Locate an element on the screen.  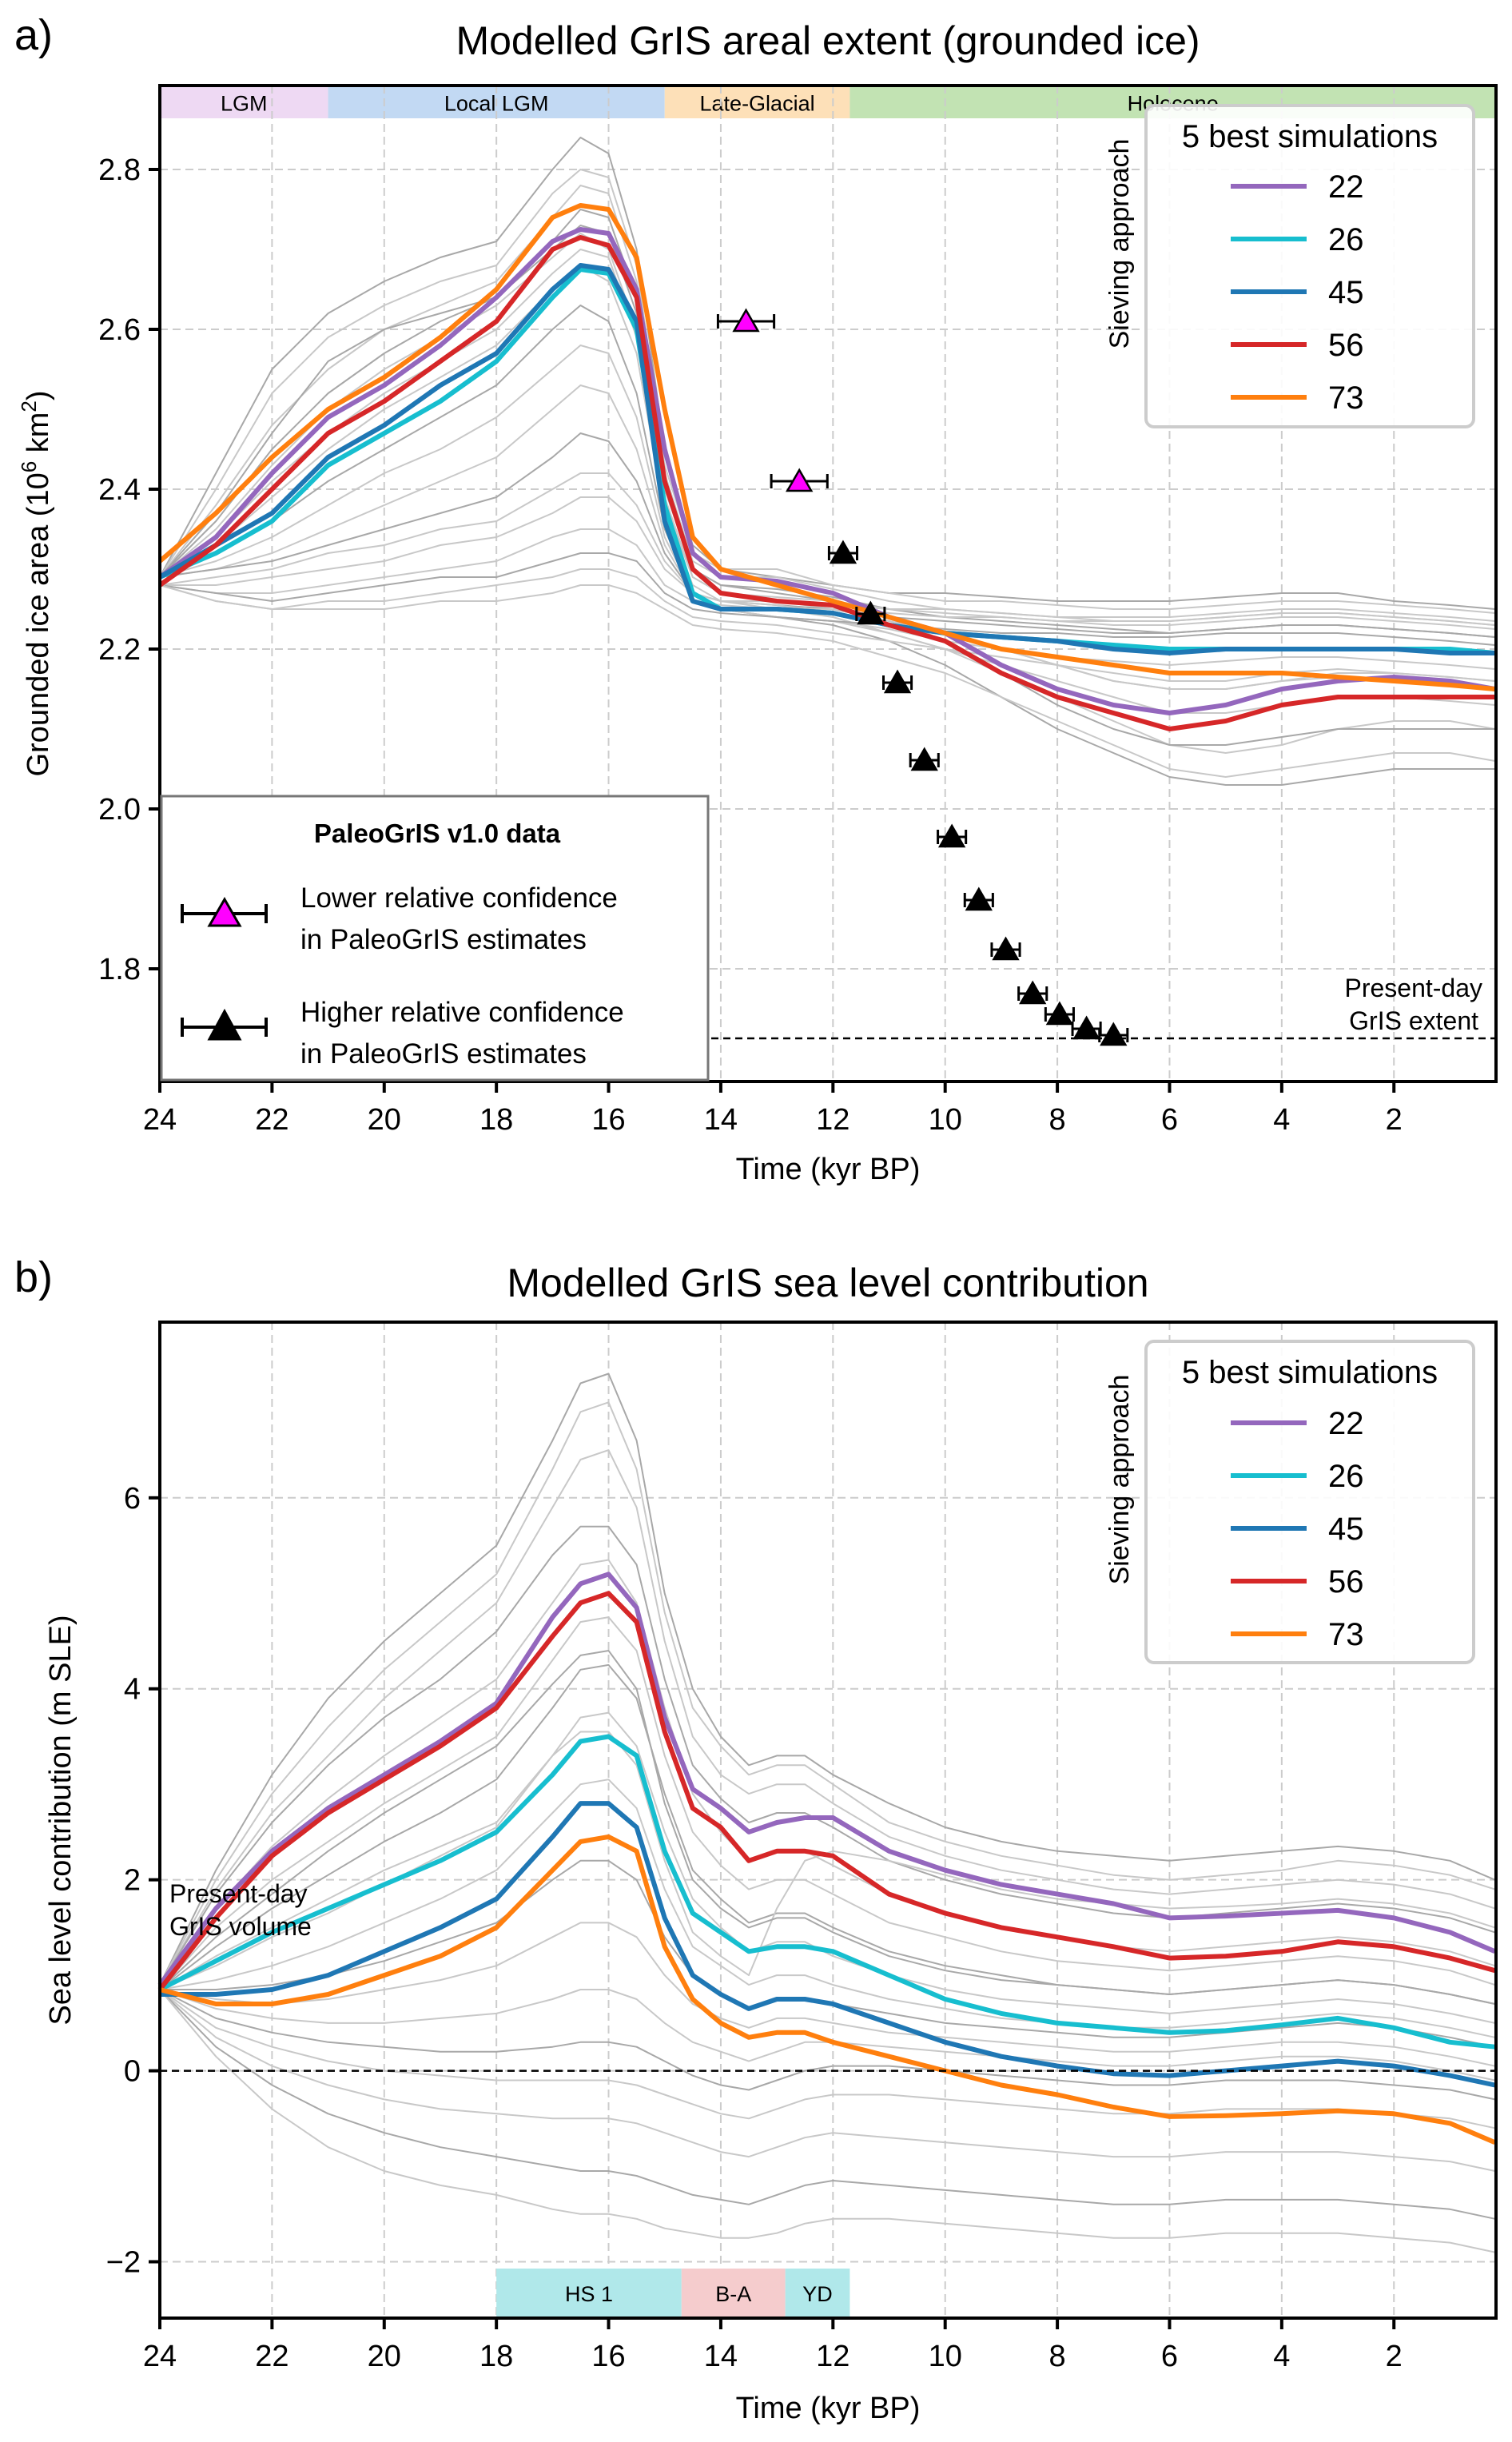
band-b-a is located at coordinates (733, 2293).